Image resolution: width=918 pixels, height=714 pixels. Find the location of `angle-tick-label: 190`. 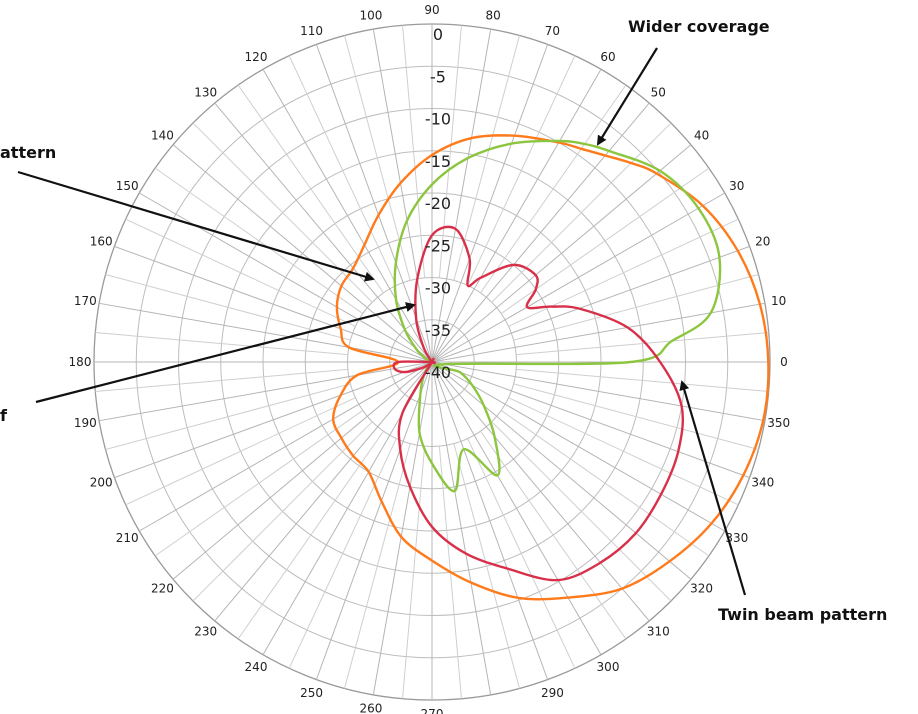

angle-tick-label: 190 is located at coordinates (85, 423).